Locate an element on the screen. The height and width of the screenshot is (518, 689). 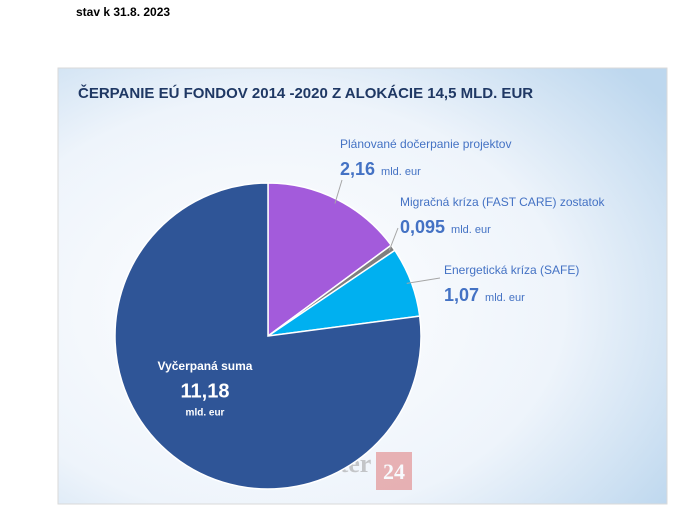
watermark-number: 24 is located at coordinates (394, 471).